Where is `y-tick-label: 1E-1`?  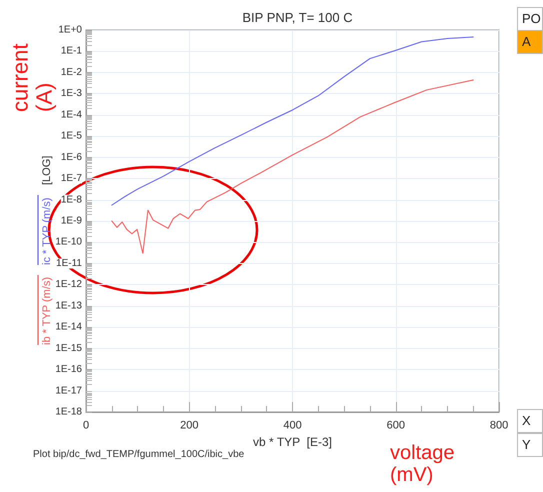
y-tick-label: 1E-1 is located at coordinates (71, 51).